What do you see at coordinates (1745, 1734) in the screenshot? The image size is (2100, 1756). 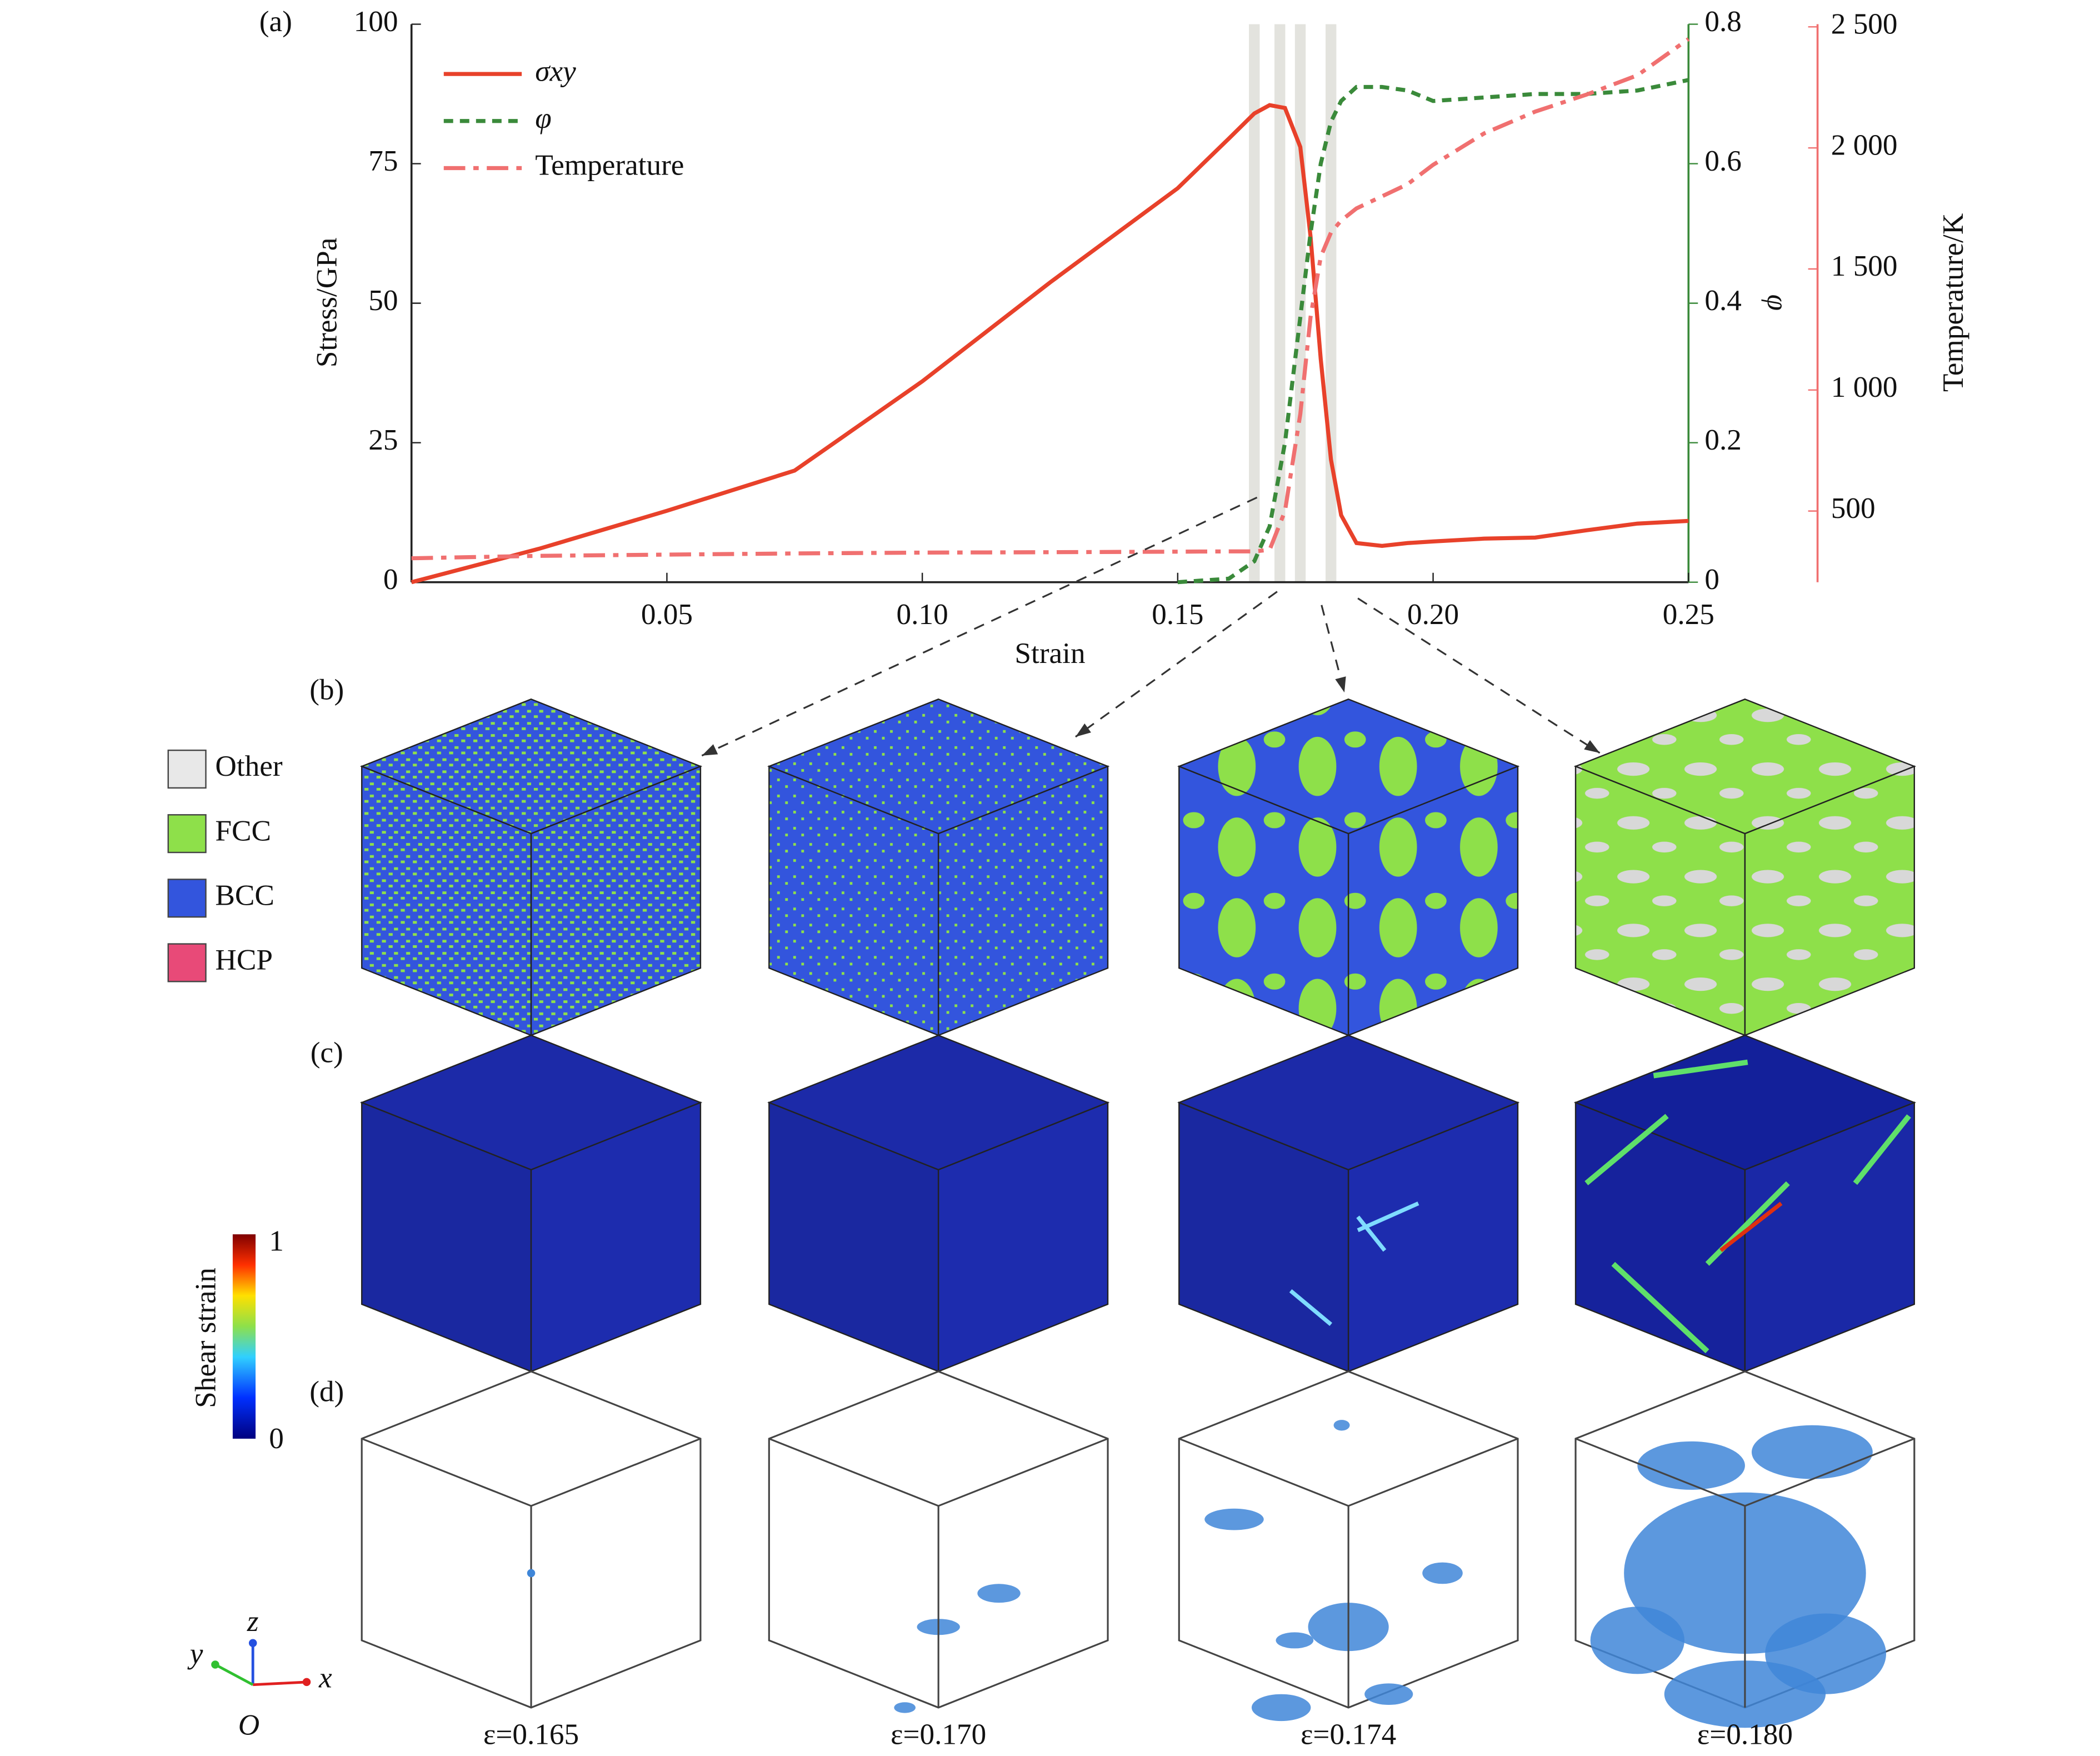 I see `snapshot-caption: ε=0.180` at bounding box center [1745, 1734].